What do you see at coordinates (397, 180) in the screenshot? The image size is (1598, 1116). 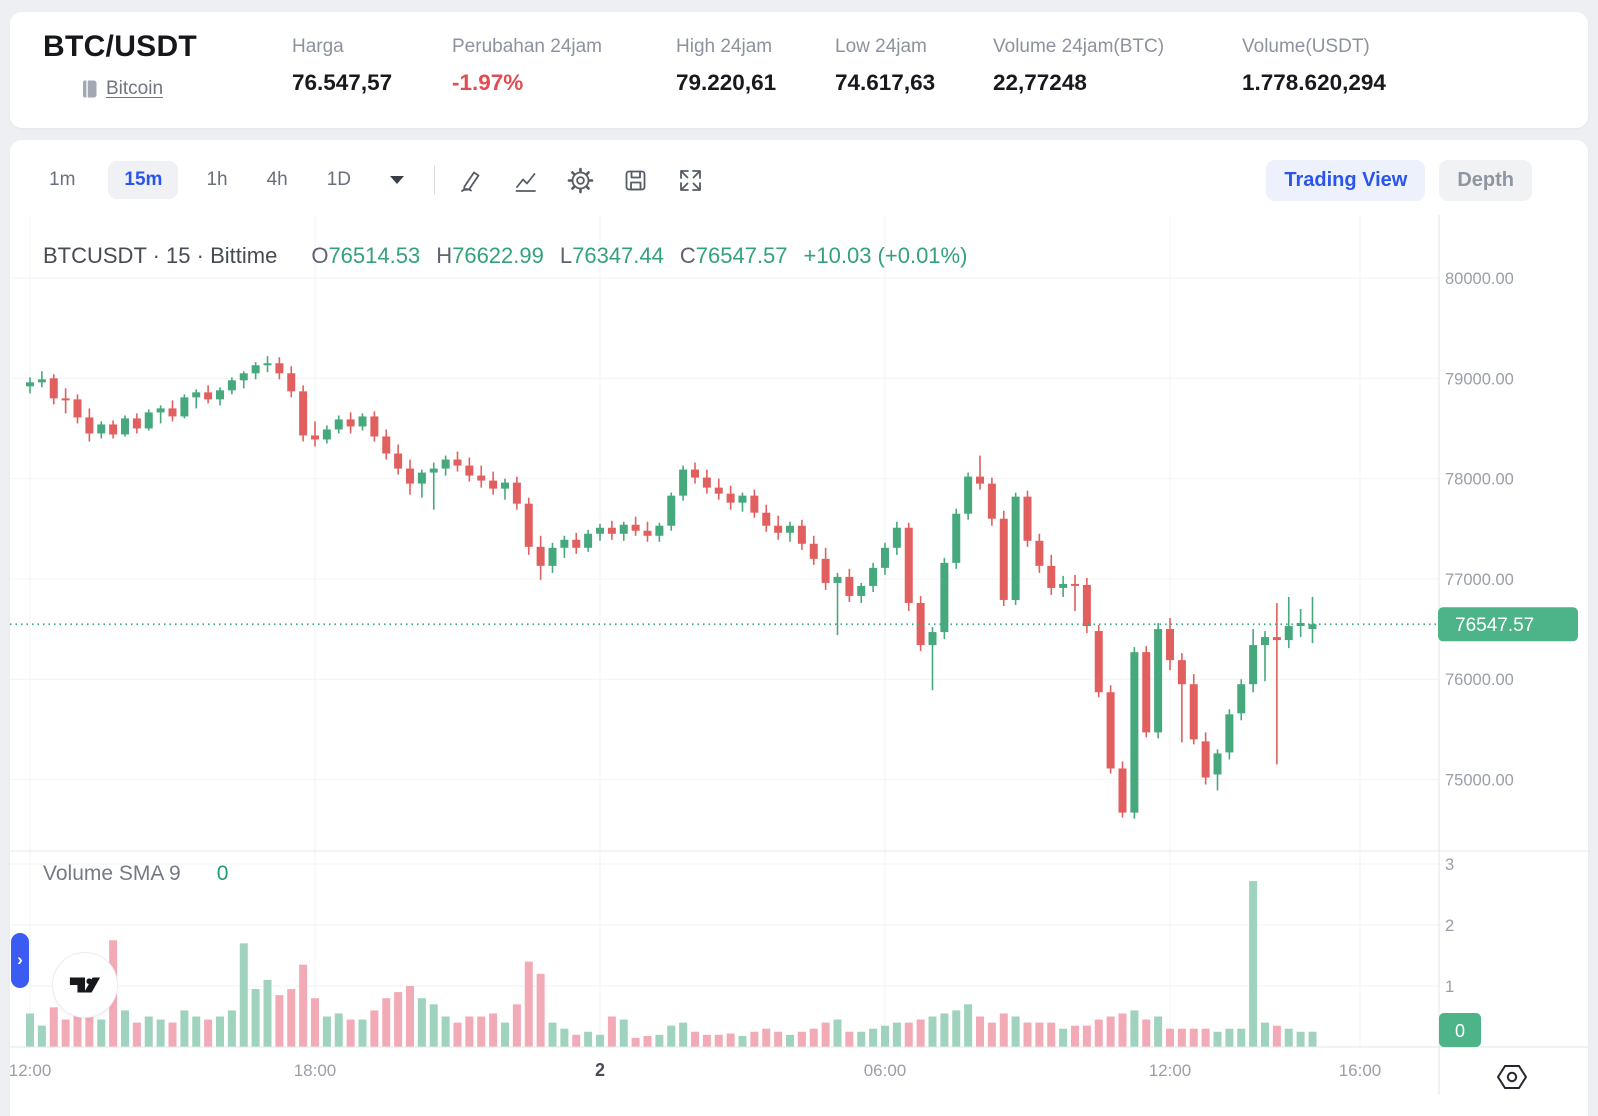 I see `chevron-down-icon` at bounding box center [397, 180].